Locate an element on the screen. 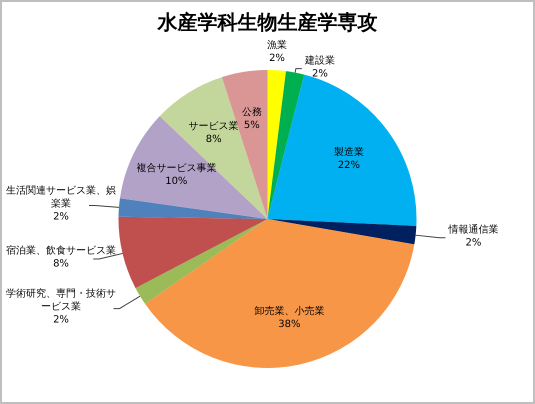  slice-label: 公務 is located at coordinates (252, 112).